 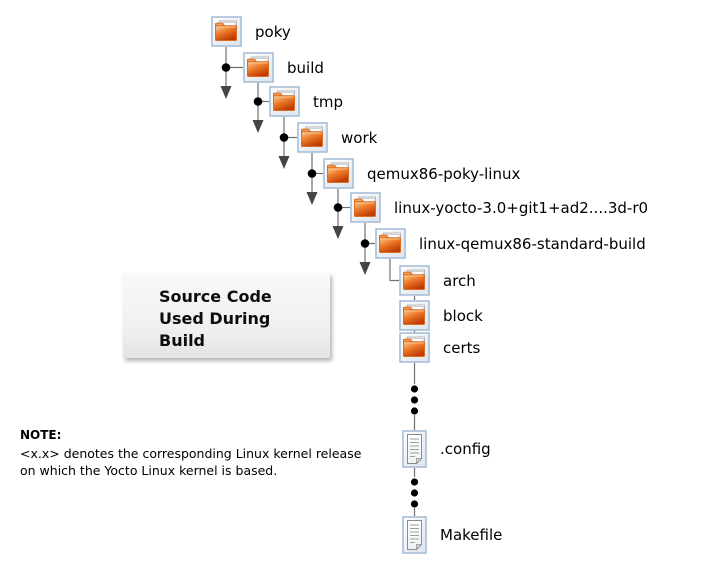 What do you see at coordinates (441, 315) in the screenshot?
I see `tree-node-block: block` at bounding box center [441, 315].